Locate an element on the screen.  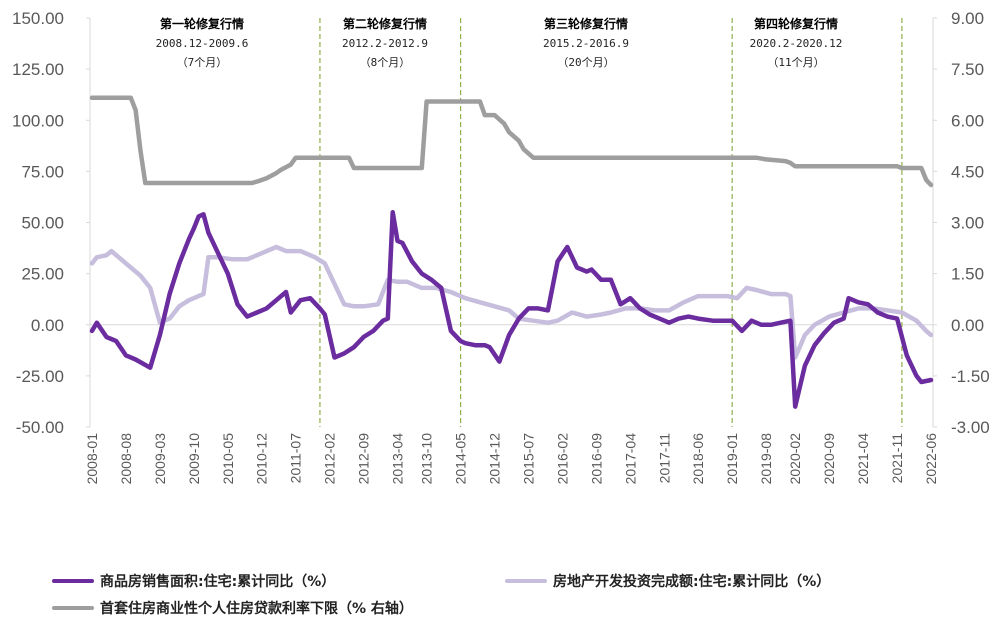
x-tick-label: 2016-02 is located at coordinates (562, 459).